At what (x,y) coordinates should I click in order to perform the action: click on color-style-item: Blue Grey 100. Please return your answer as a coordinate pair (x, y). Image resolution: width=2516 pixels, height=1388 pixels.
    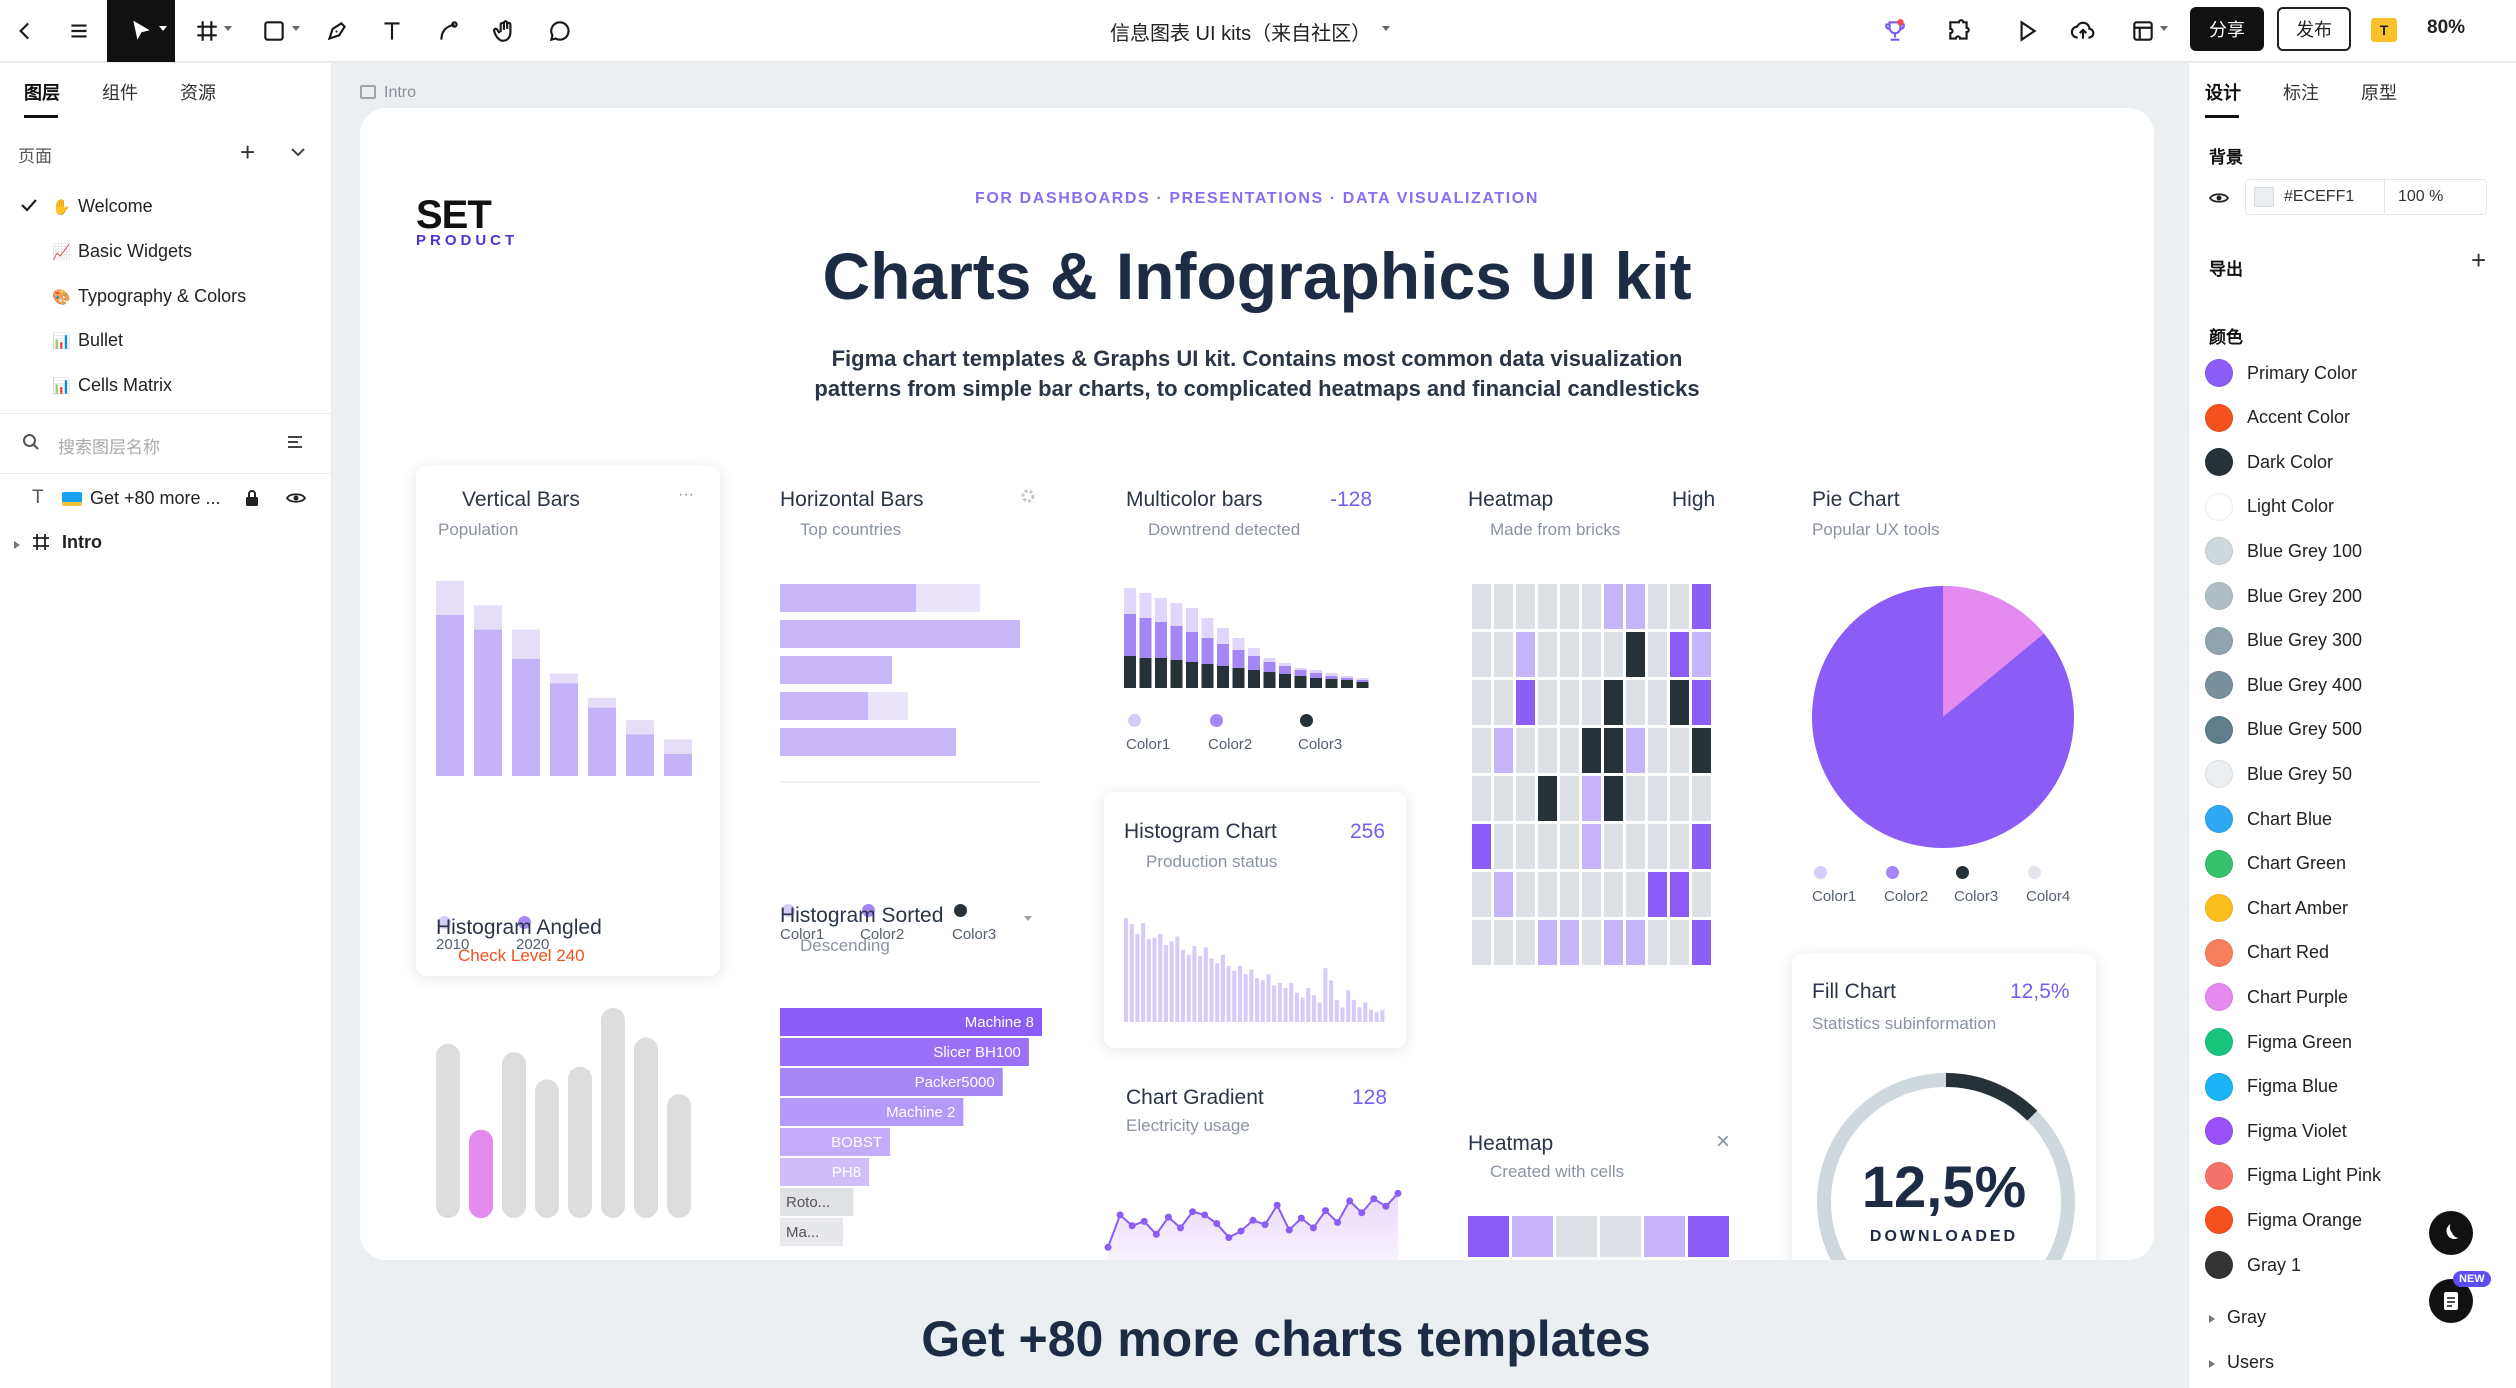
    Looking at the image, I should click on (2283, 551).